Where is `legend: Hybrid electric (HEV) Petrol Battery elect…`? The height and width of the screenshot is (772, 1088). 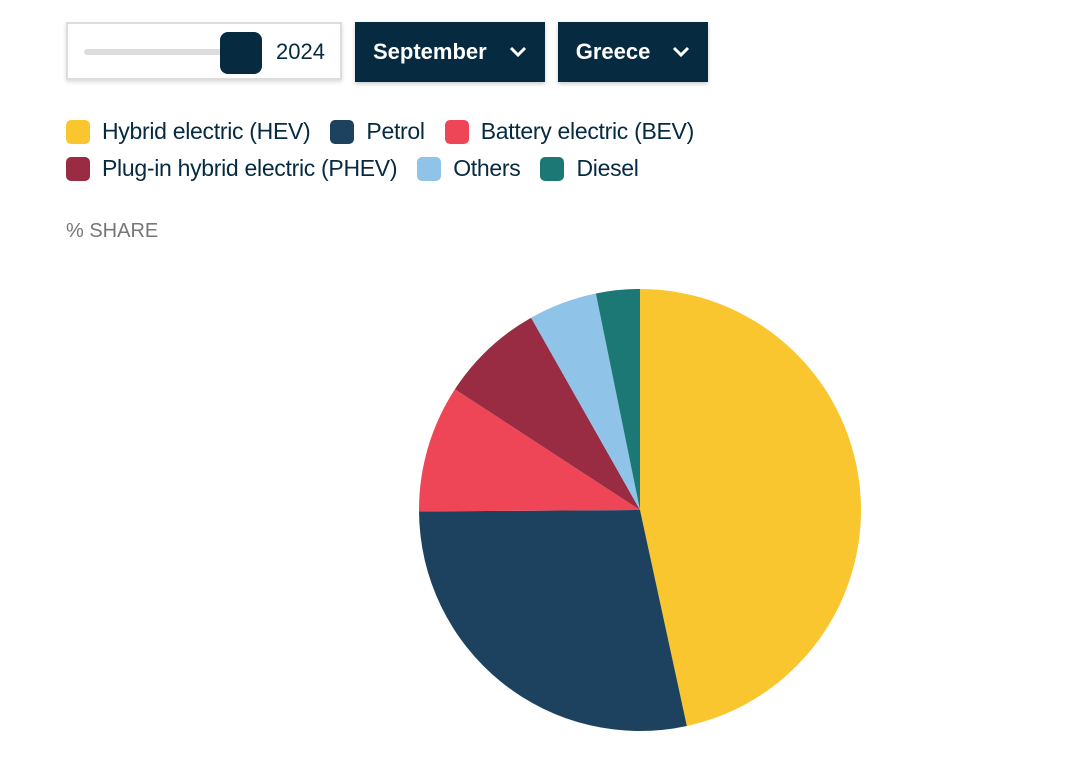 legend: Hybrid electric (HEV) Petrol Battery elect… is located at coordinates (481, 150).